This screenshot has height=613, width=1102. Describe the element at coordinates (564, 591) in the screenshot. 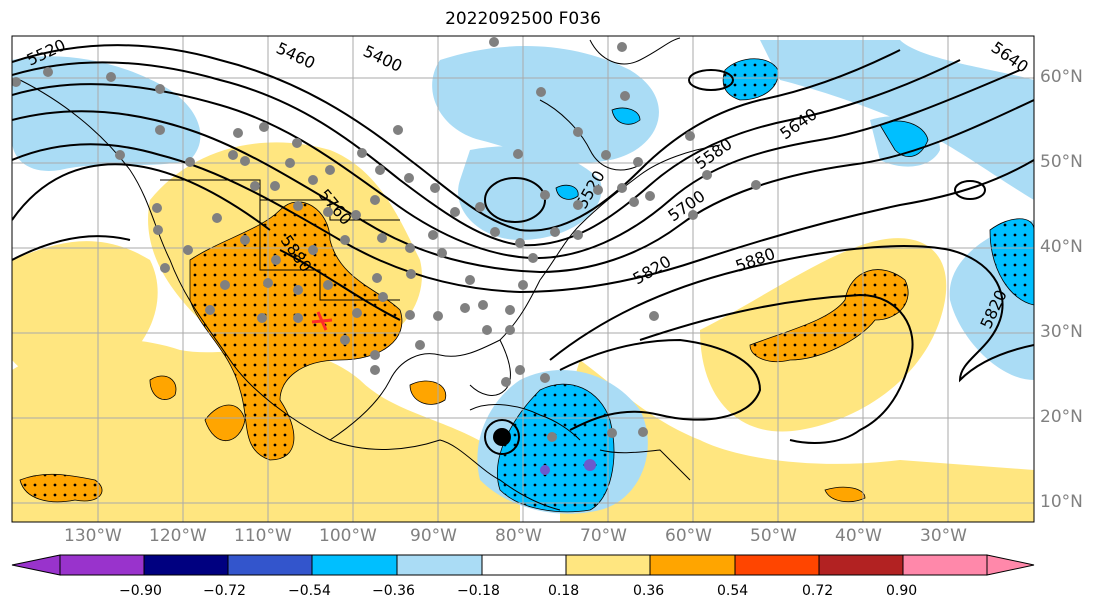

I see `colorbar-tick: 0.18` at that location.